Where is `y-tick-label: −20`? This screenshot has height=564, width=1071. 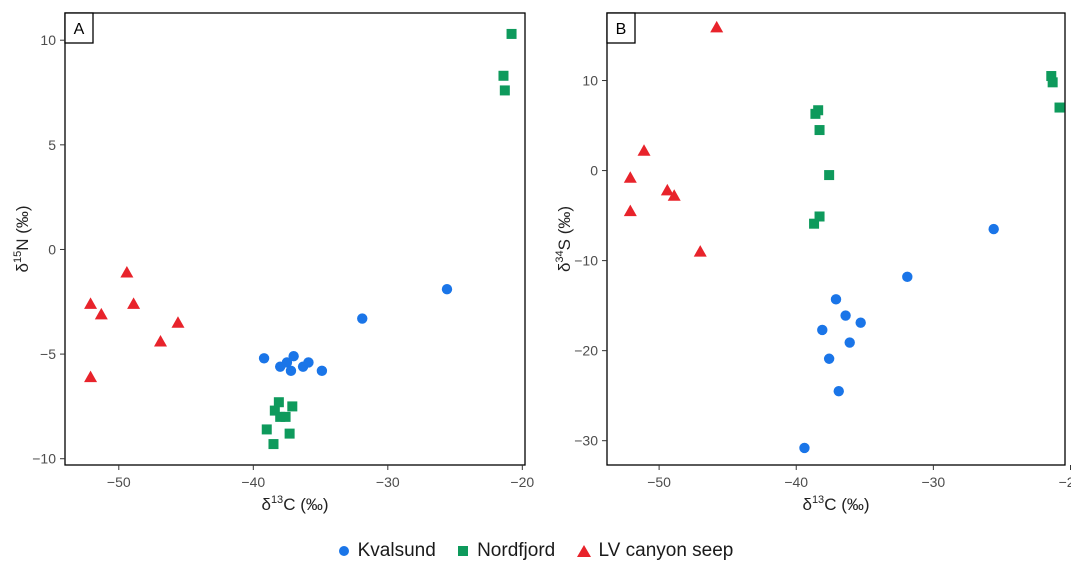 y-tick-label: −20 is located at coordinates (586, 351).